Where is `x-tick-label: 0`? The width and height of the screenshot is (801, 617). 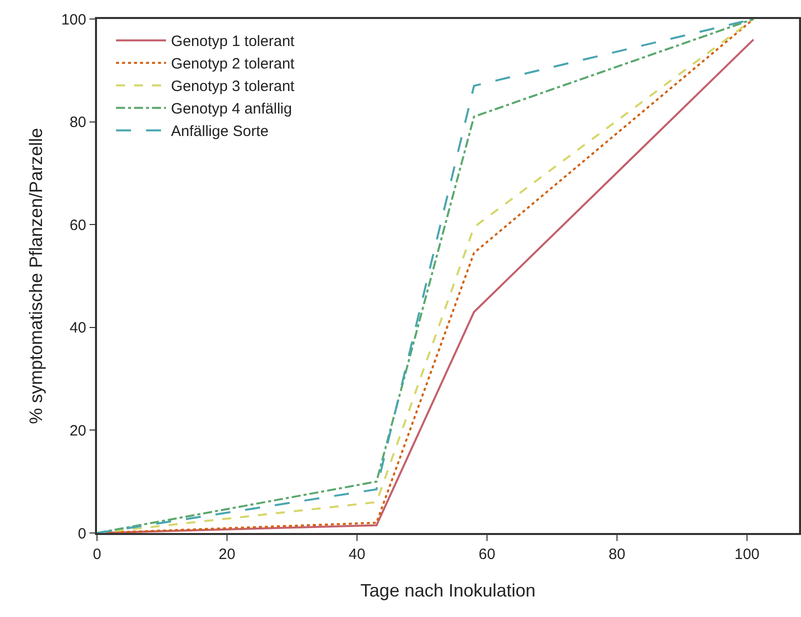
x-tick-label: 0 is located at coordinates (97, 554).